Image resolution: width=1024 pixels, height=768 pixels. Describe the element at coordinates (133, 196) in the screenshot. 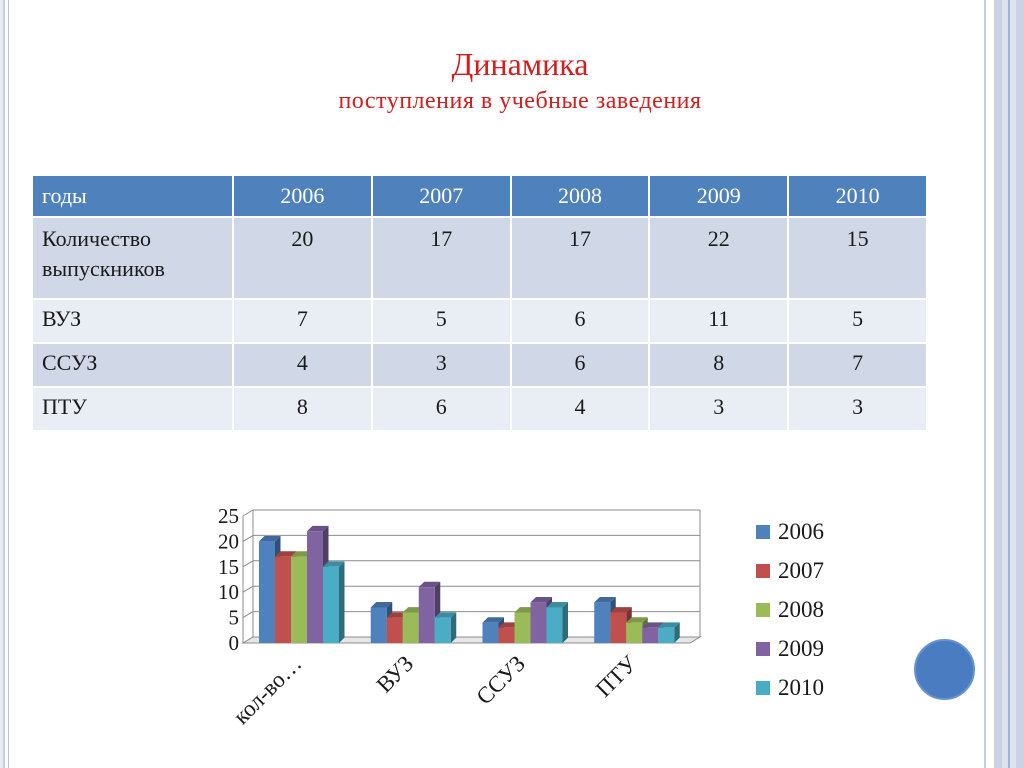

I see `header-cell: годы` at that location.